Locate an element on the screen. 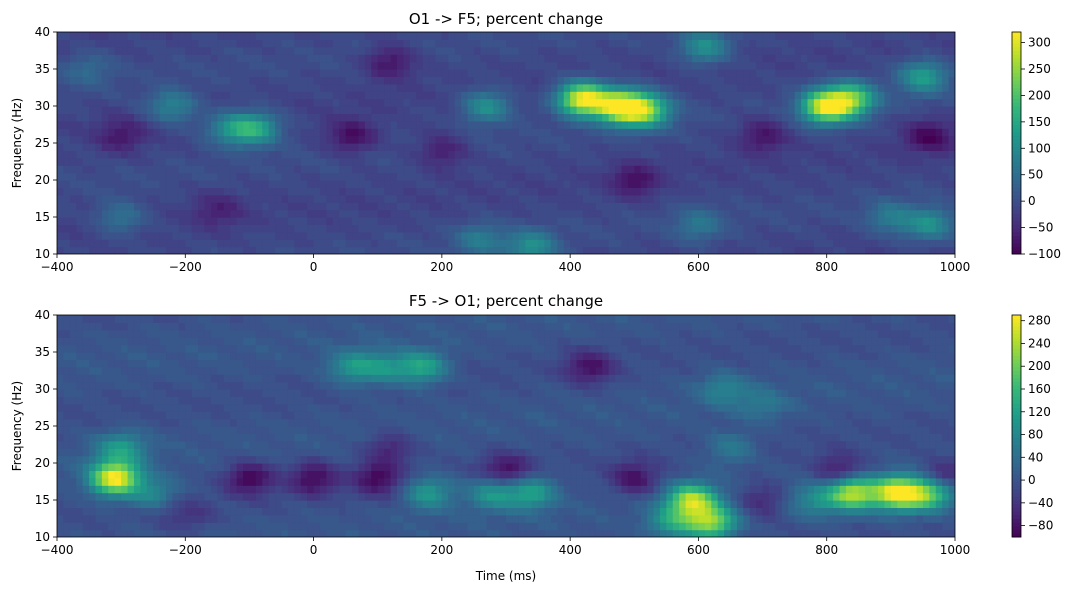 Image resolution: width=1080 pixels, height=590 pixels. colorbar-tick-label: 80 is located at coordinates (1035, 435).